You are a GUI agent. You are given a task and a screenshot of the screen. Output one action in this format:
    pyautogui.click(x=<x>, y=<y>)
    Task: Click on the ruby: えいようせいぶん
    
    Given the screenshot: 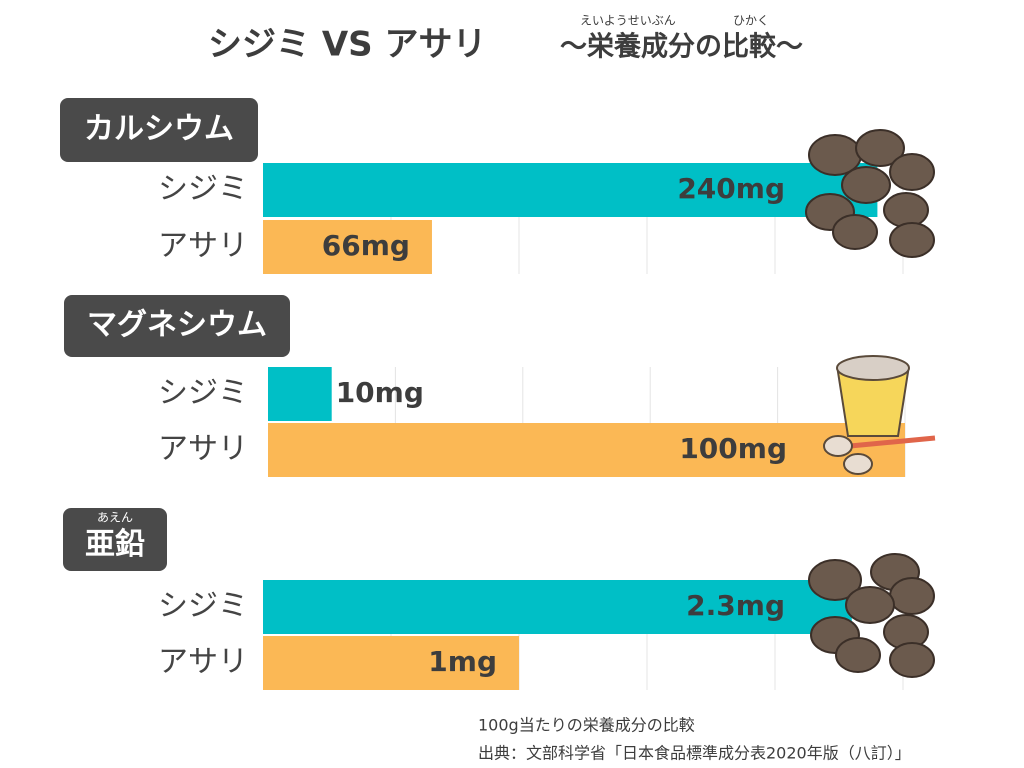 What is the action you would take?
    pyautogui.click(x=628, y=21)
    